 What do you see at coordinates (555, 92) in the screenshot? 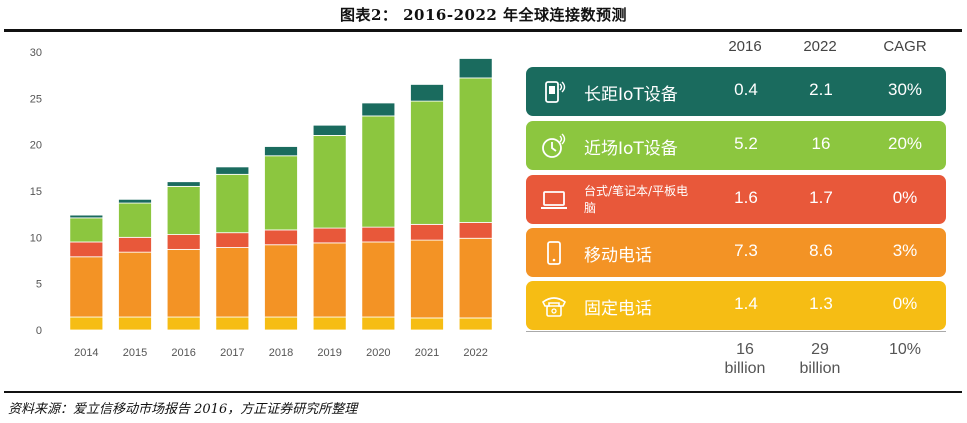
I see `phone-signal-icon` at bounding box center [555, 92].